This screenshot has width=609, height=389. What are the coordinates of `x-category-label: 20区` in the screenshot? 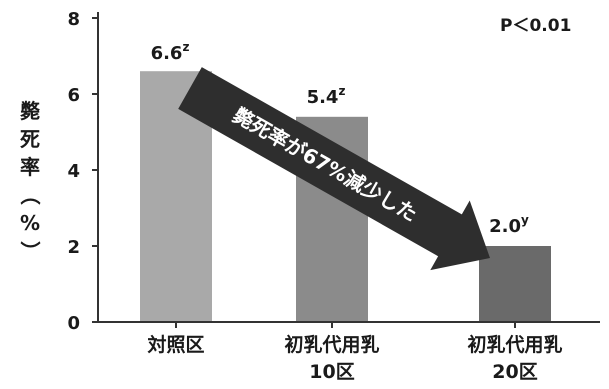 It's located at (514, 372).